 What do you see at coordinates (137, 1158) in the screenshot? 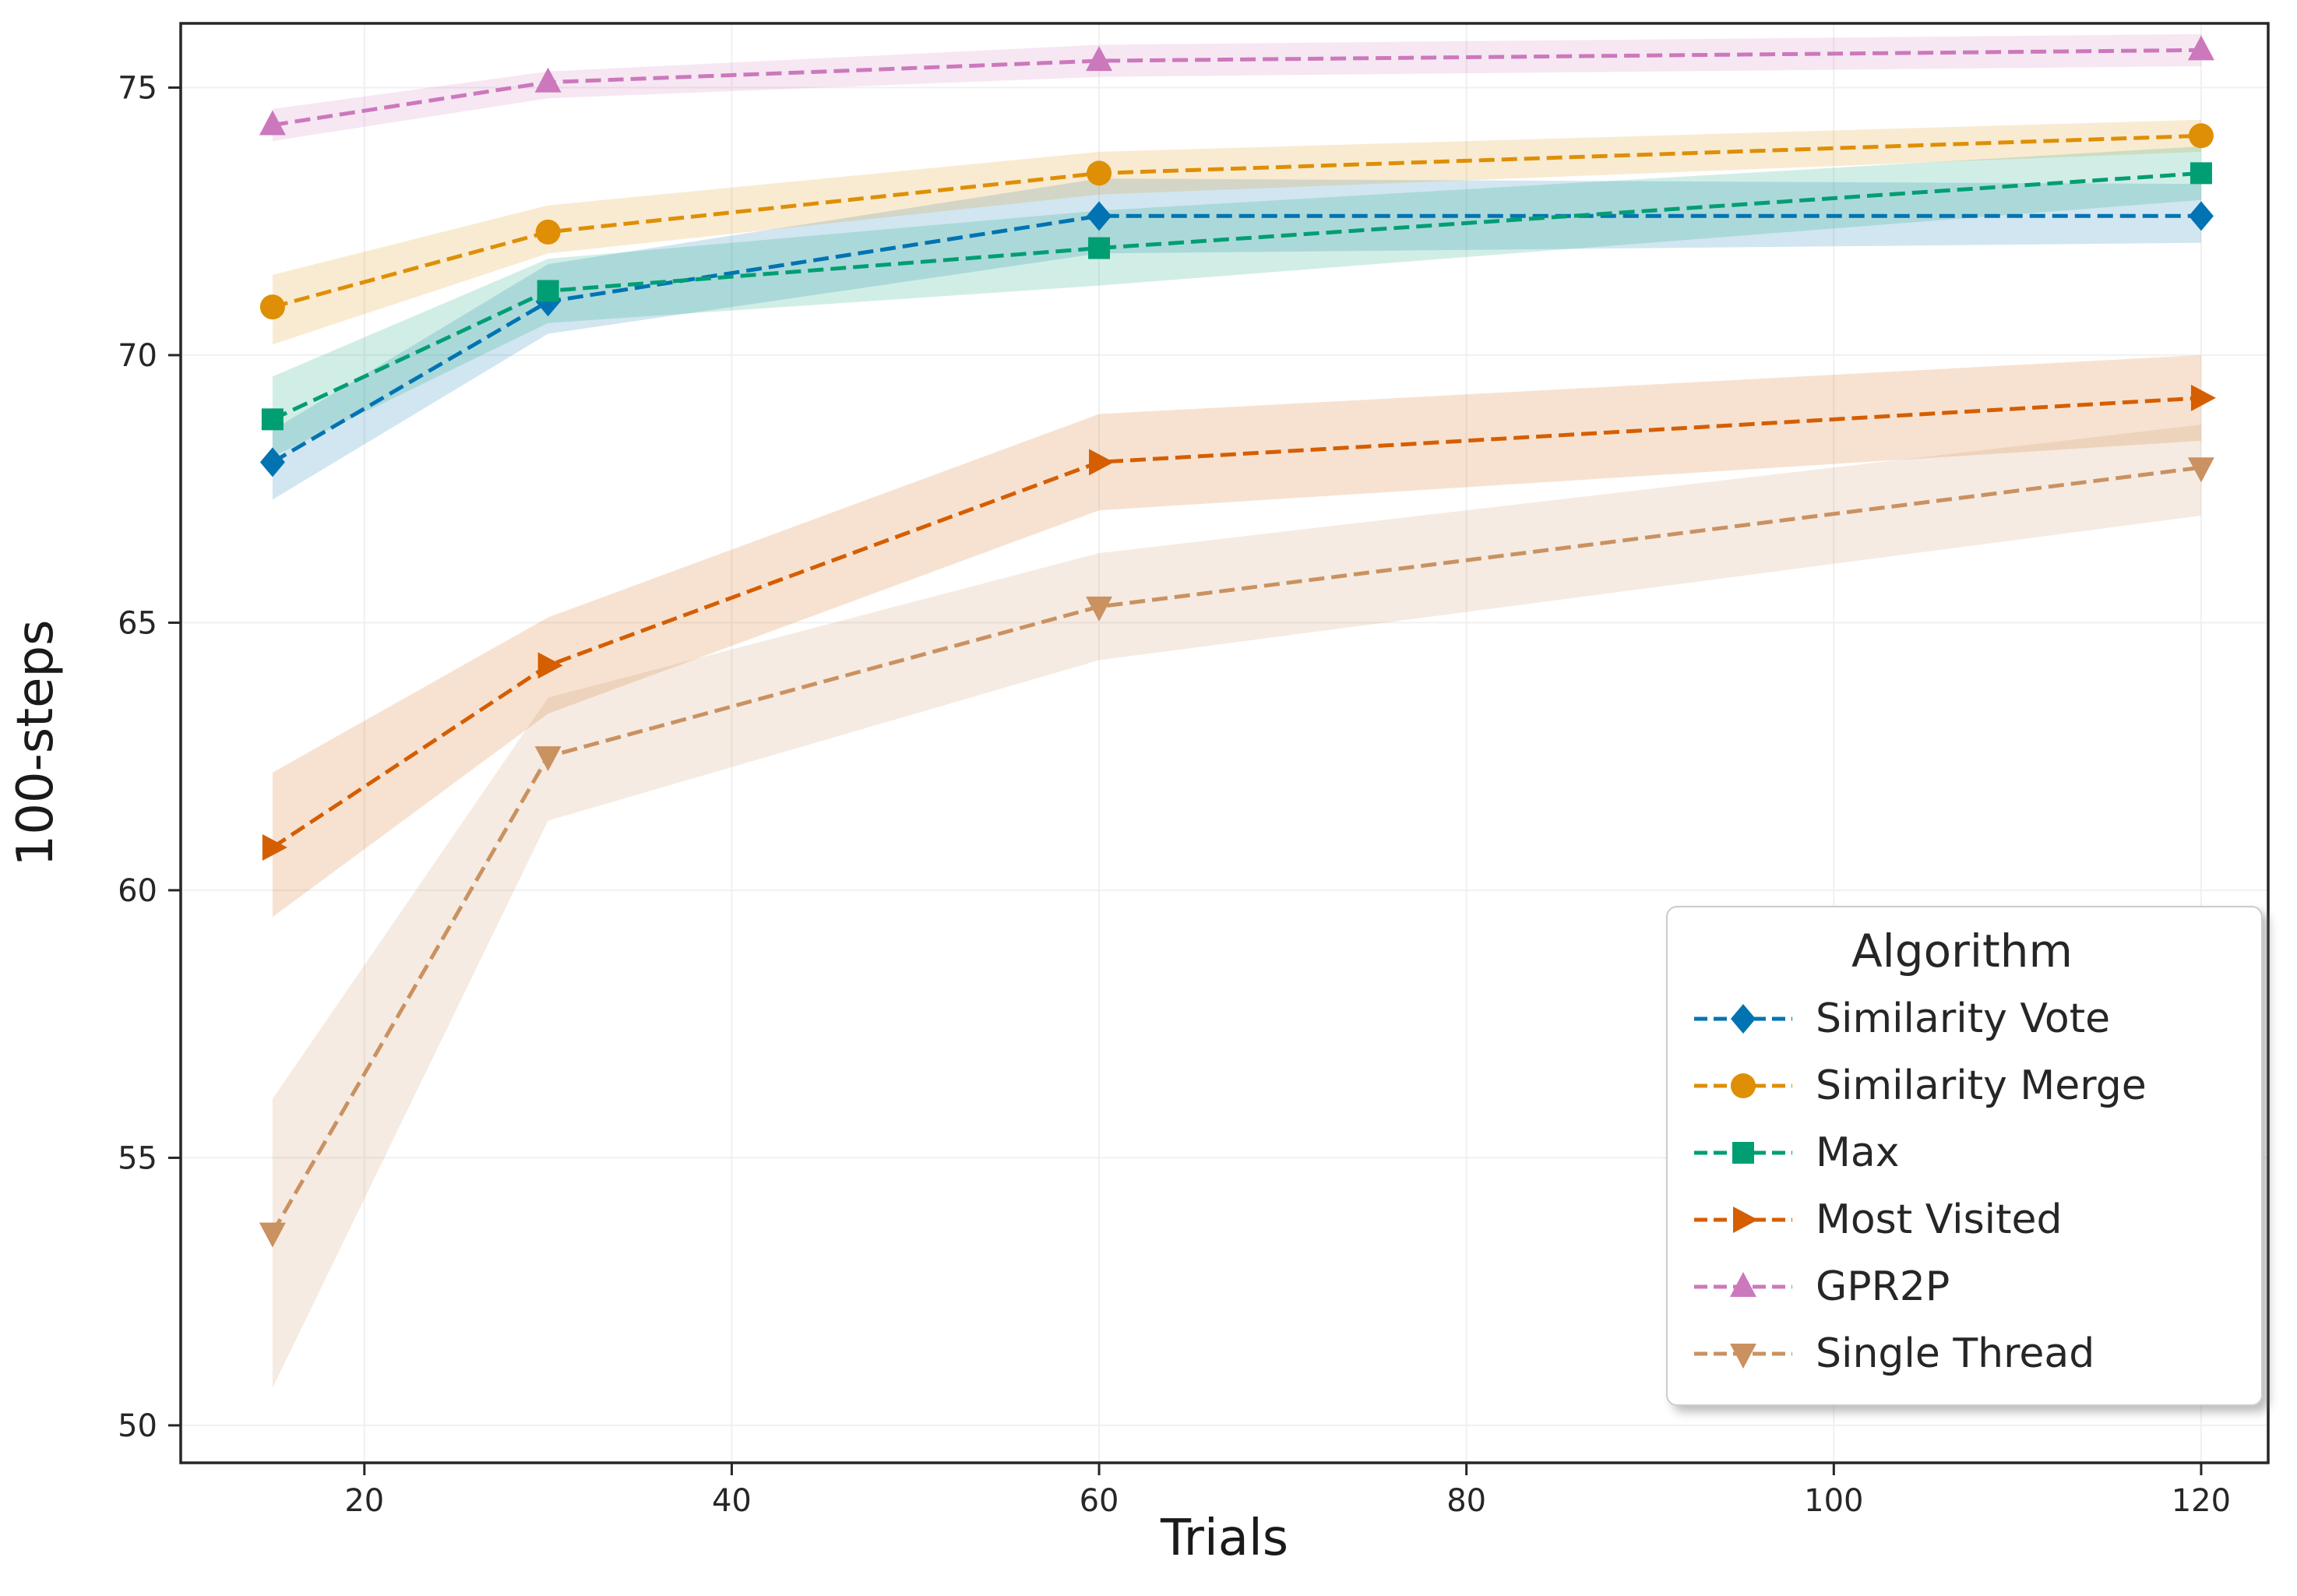
I see `y-tick-label: 55` at bounding box center [137, 1158].